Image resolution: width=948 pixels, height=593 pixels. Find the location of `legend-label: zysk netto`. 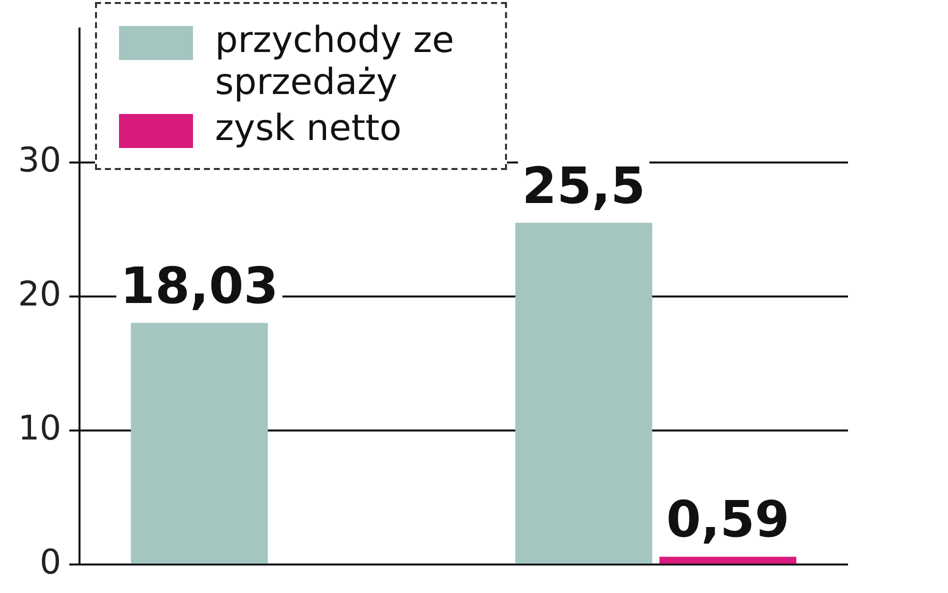

legend-label: zysk netto is located at coordinates (308, 129).